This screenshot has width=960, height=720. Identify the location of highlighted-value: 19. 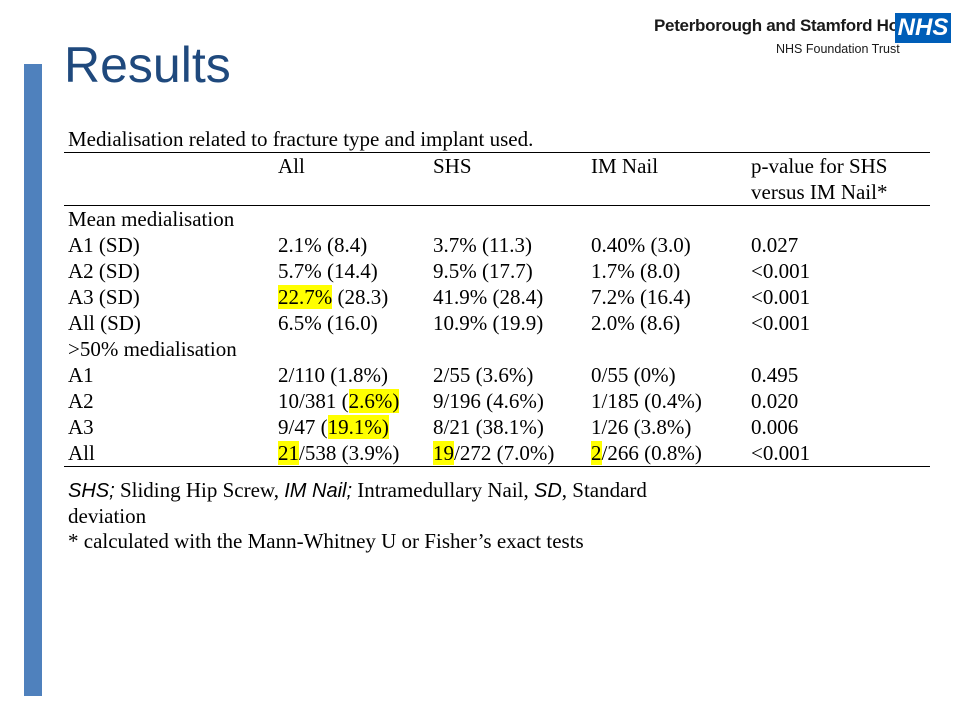
(443, 453).